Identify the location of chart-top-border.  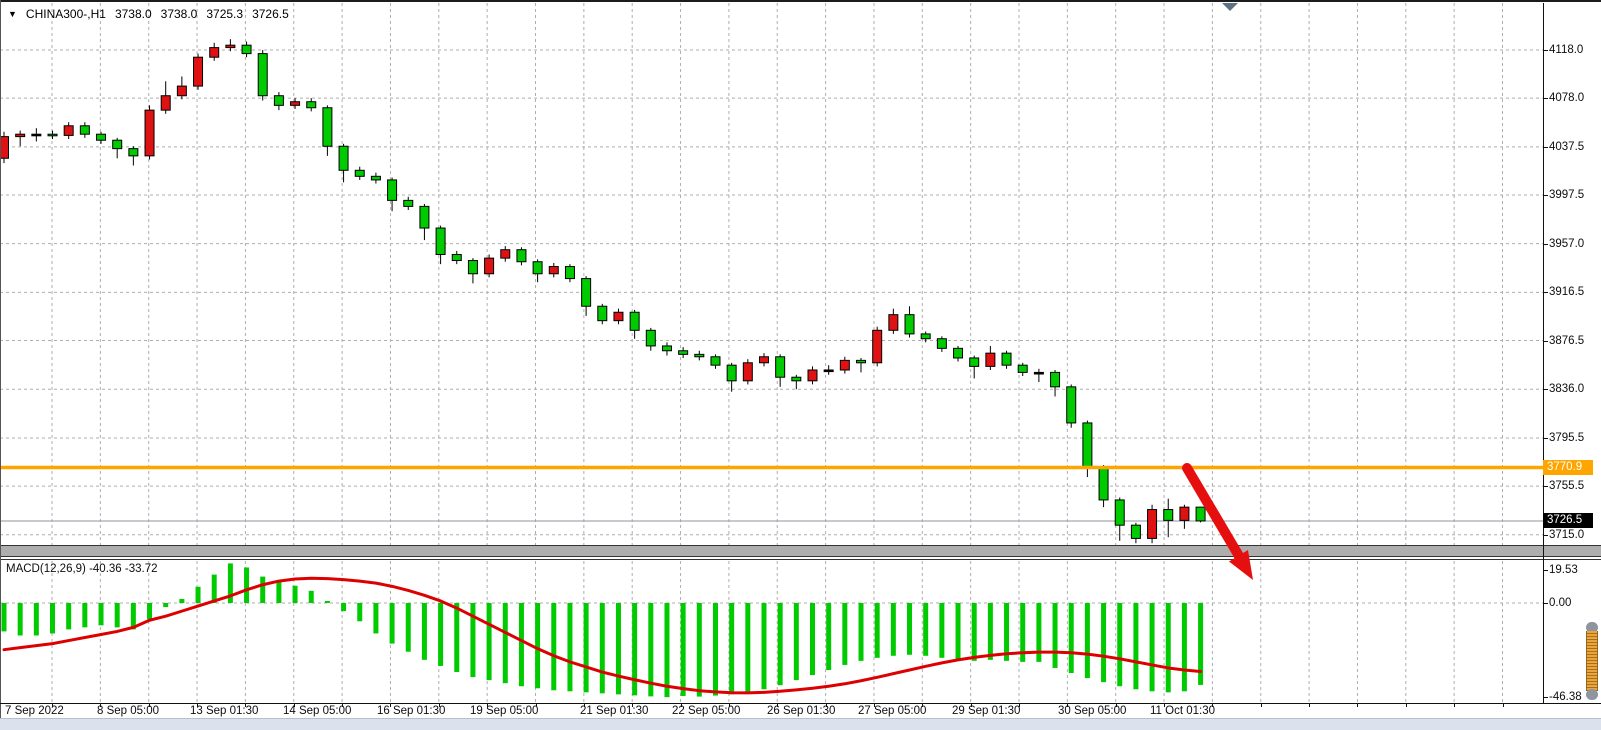
(800, 1).